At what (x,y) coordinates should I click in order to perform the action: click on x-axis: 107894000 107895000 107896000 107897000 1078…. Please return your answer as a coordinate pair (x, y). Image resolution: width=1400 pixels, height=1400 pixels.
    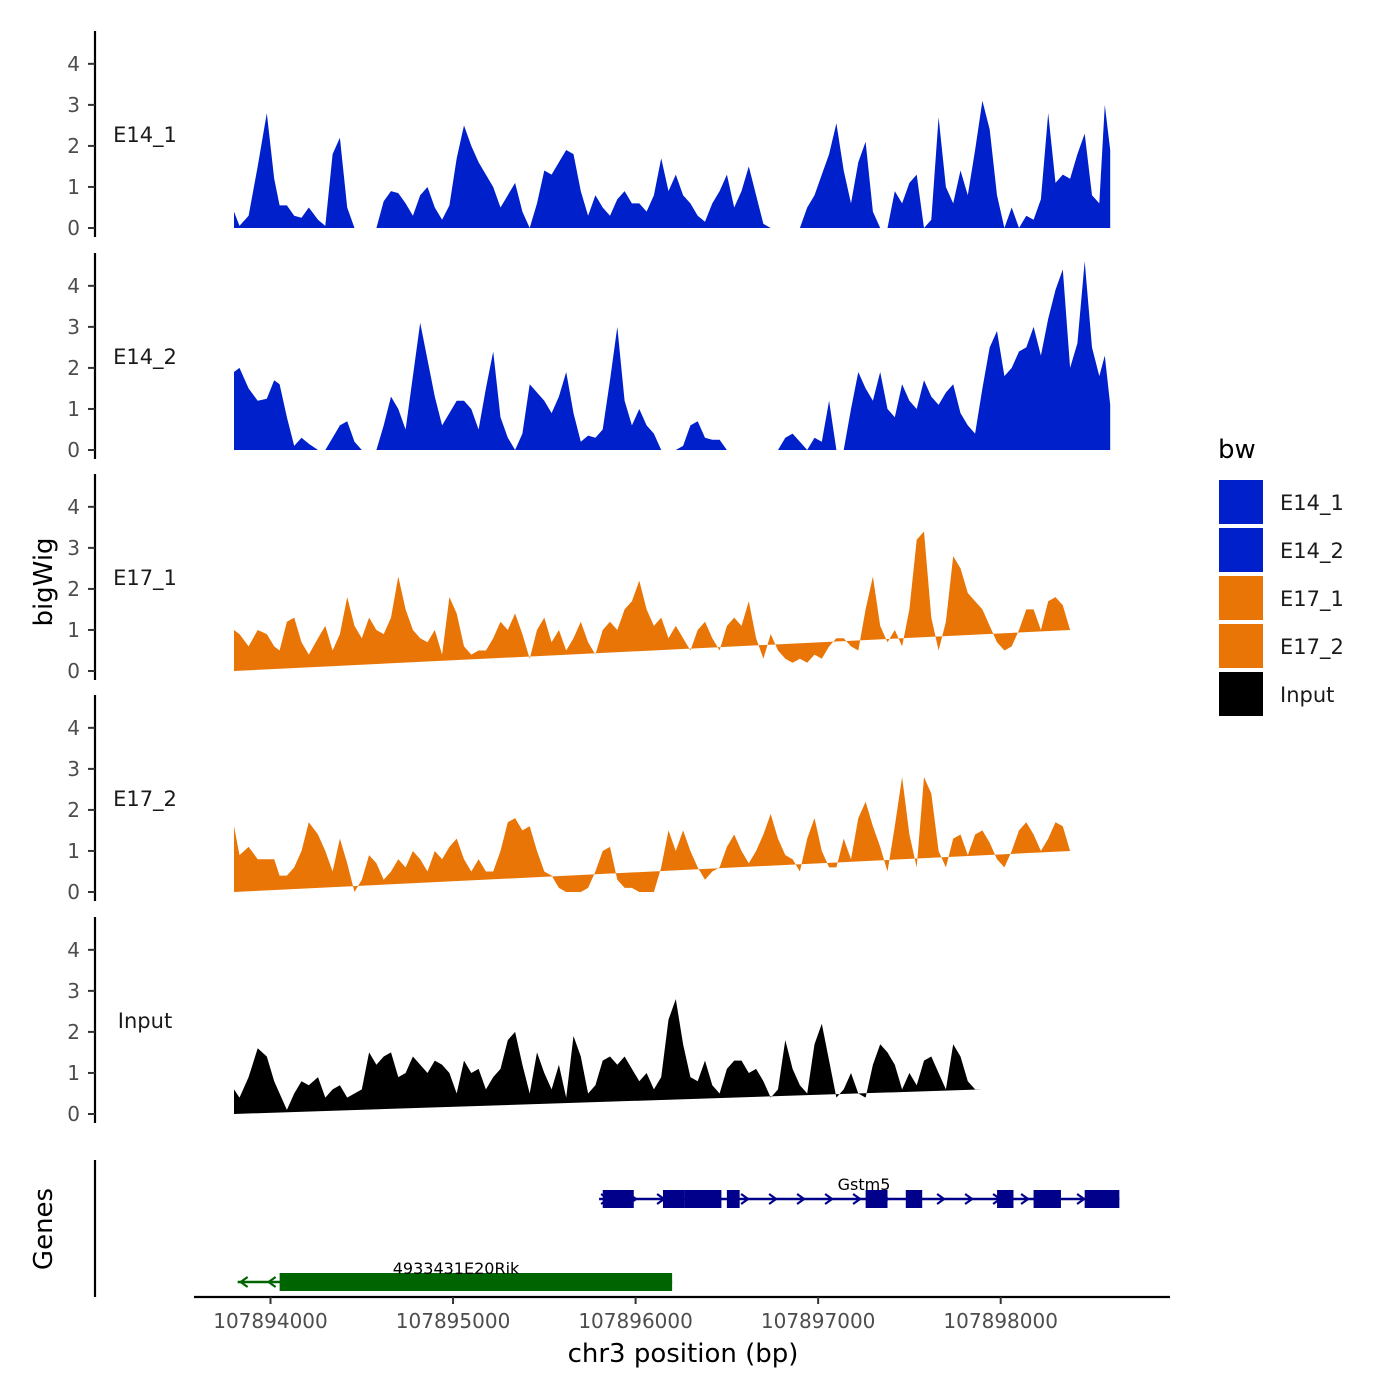
    Looking at the image, I should click on (682, 1314).